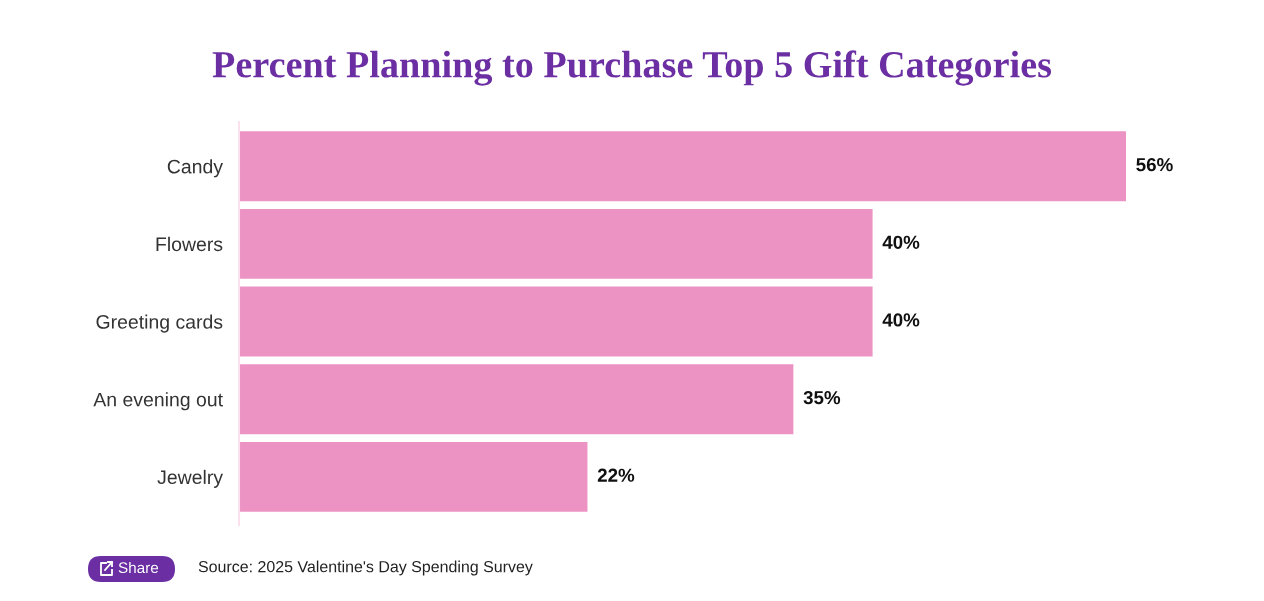 The image size is (1264, 601). I want to click on y-tick-label: Flowers, so click(189, 244).